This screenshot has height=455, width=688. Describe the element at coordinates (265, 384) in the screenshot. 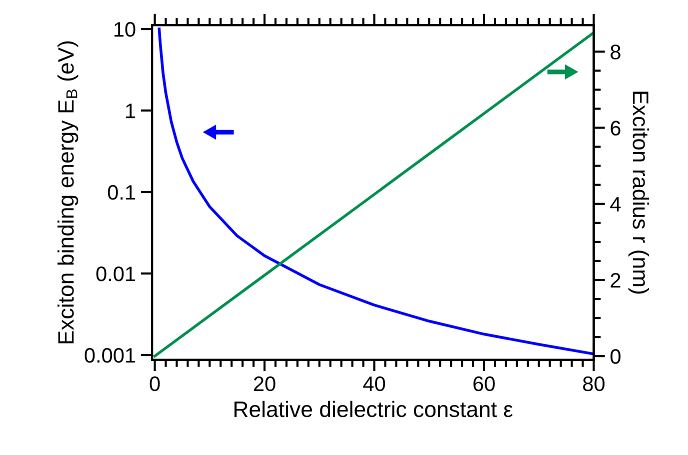

I see `x-tick-label: 20` at that location.